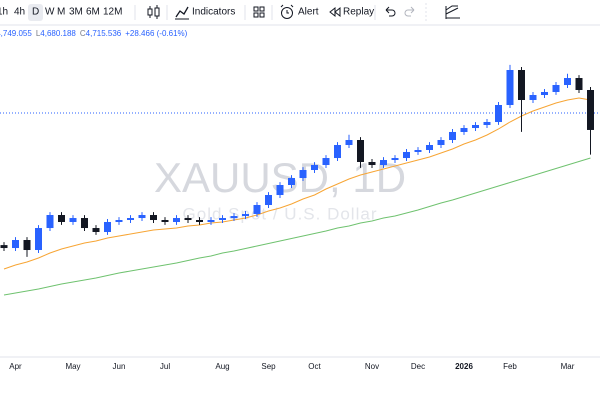 The height and width of the screenshot is (400, 600). I want to click on layout-button, so click(259, 12).